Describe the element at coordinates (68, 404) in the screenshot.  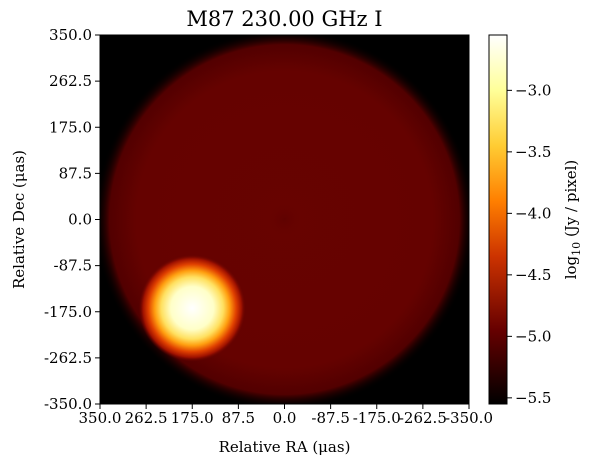
I see `y-tick-label: -350.0` at that location.